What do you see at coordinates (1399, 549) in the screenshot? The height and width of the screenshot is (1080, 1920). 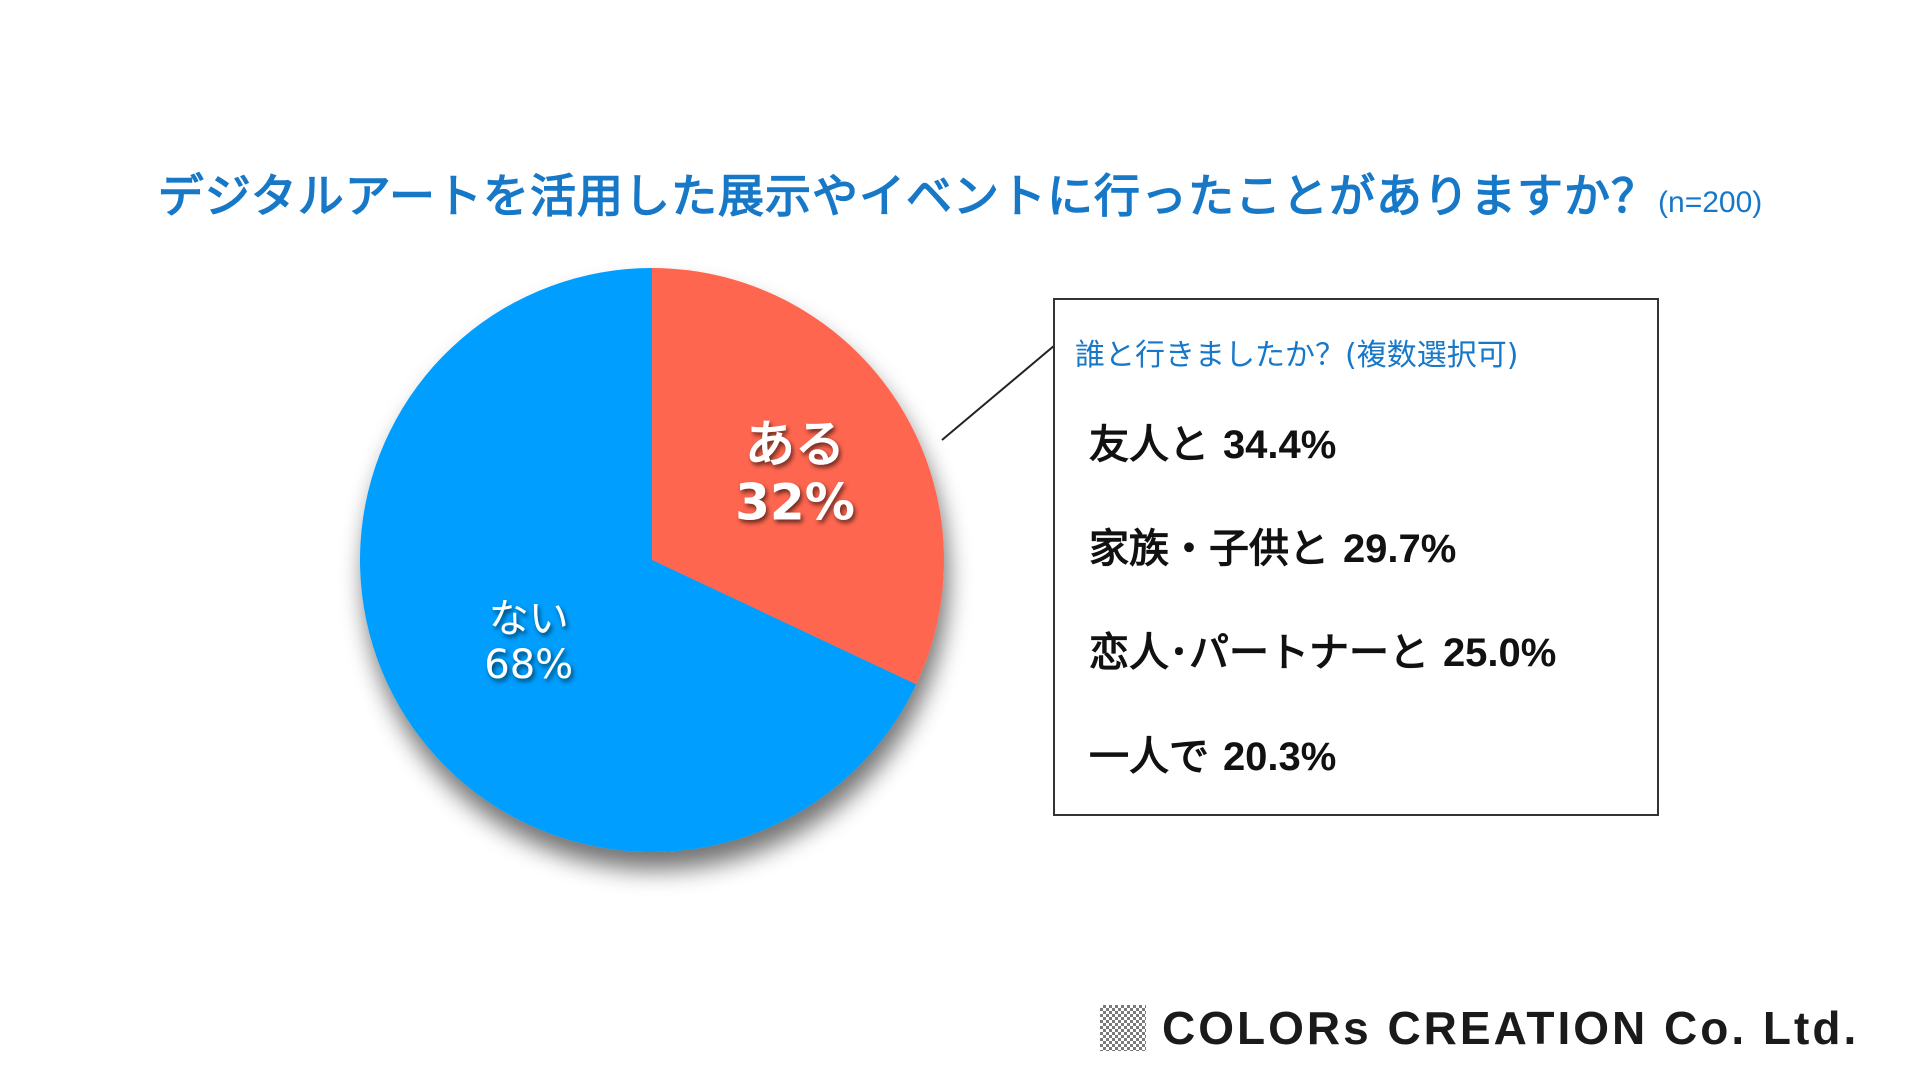 I see `callout-item-value: 29.7%` at bounding box center [1399, 549].